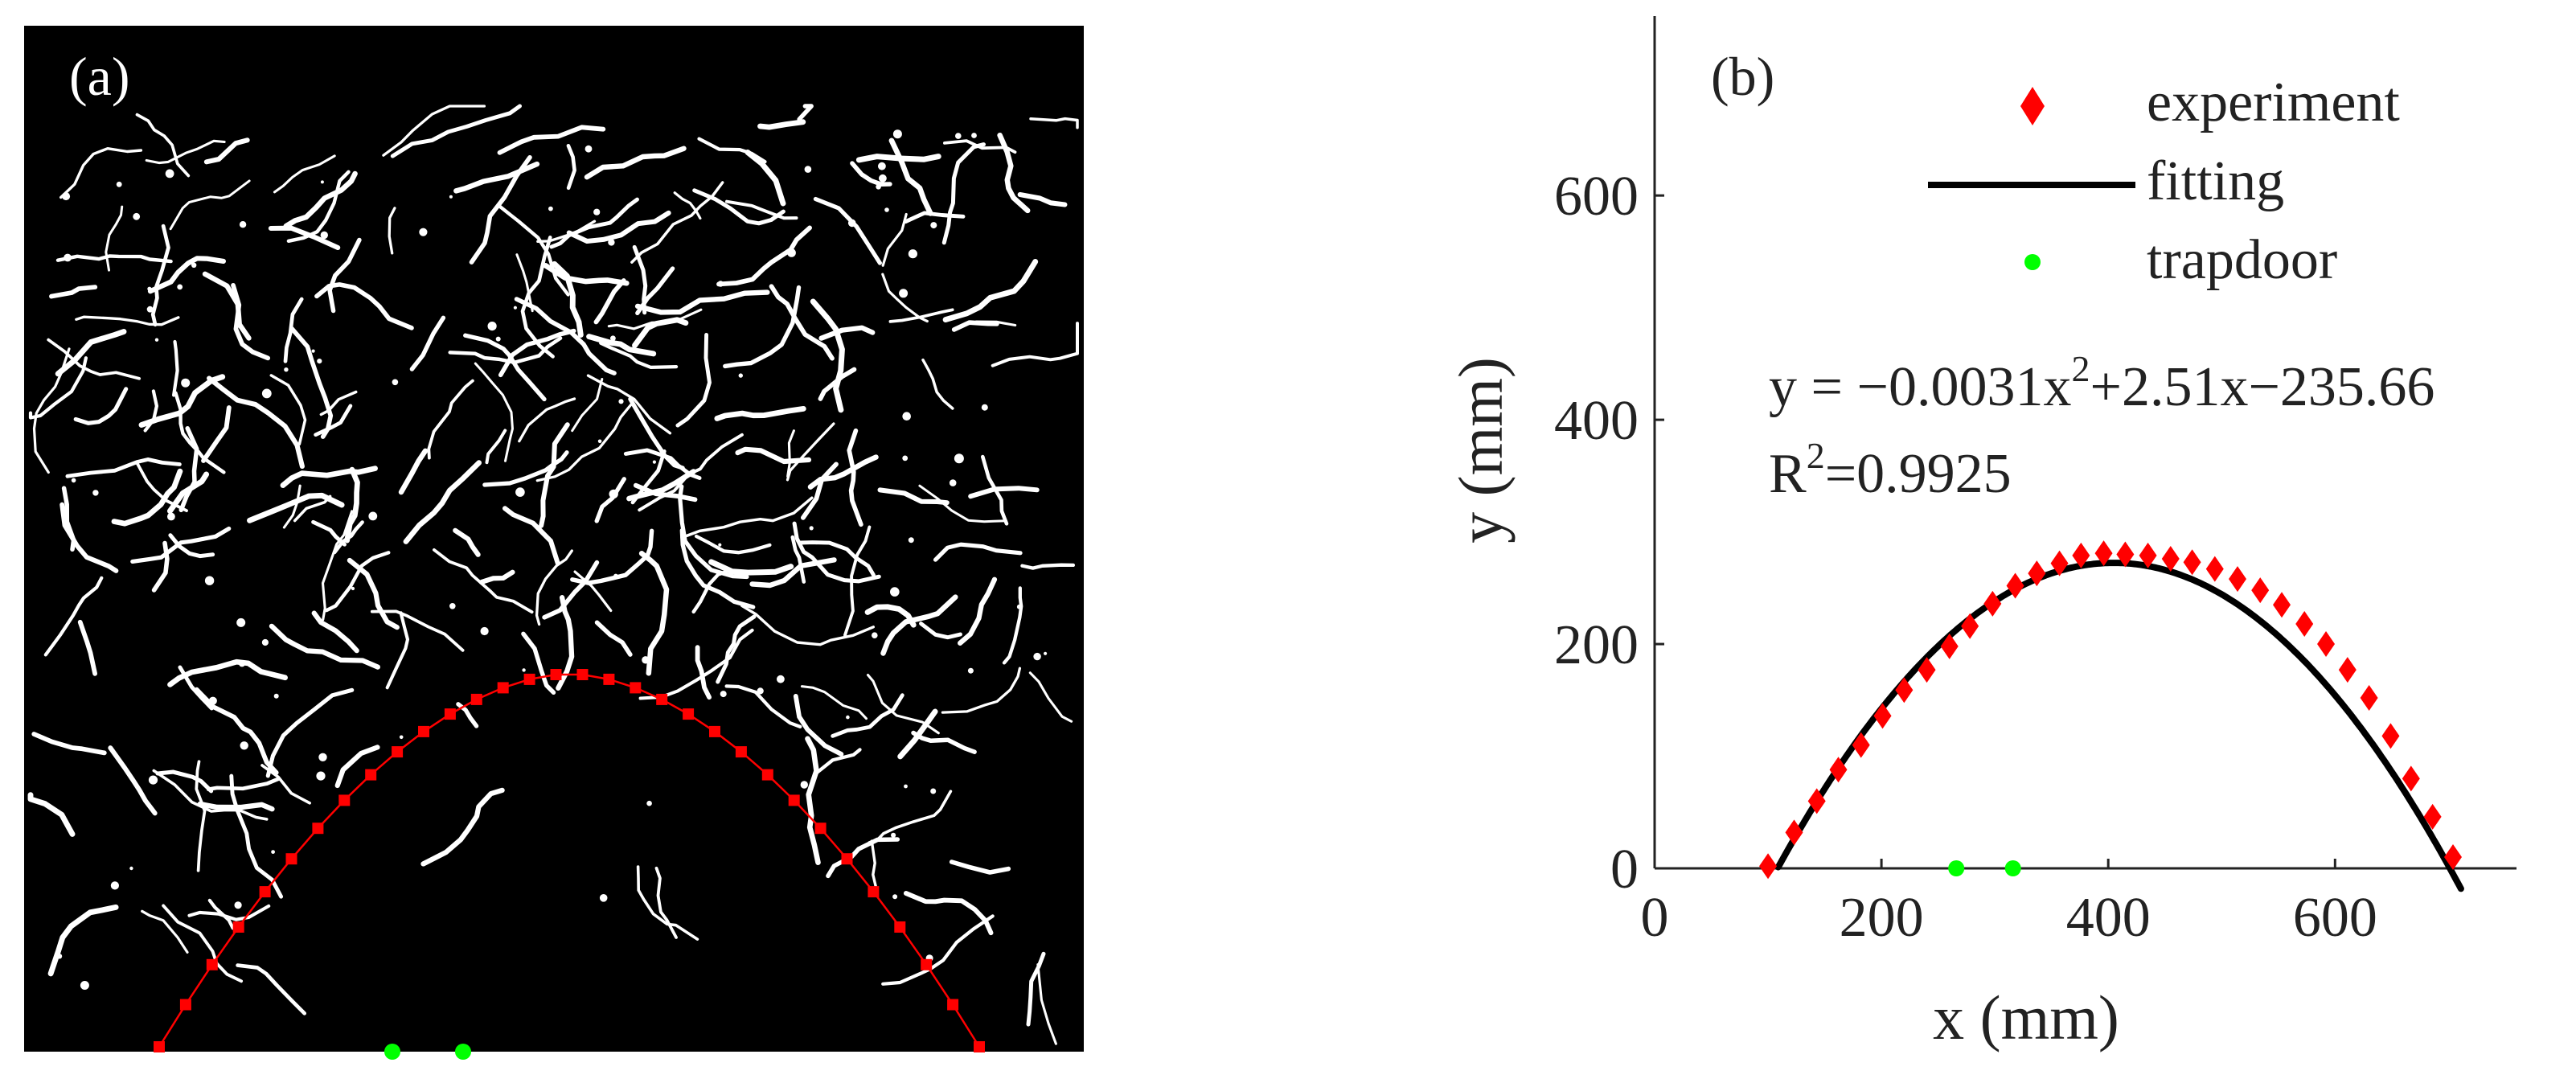 The image size is (2576, 1079). Describe the element at coordinates (1597, 197) in the screenshot. I see `y-tick-label: 600` at that location.